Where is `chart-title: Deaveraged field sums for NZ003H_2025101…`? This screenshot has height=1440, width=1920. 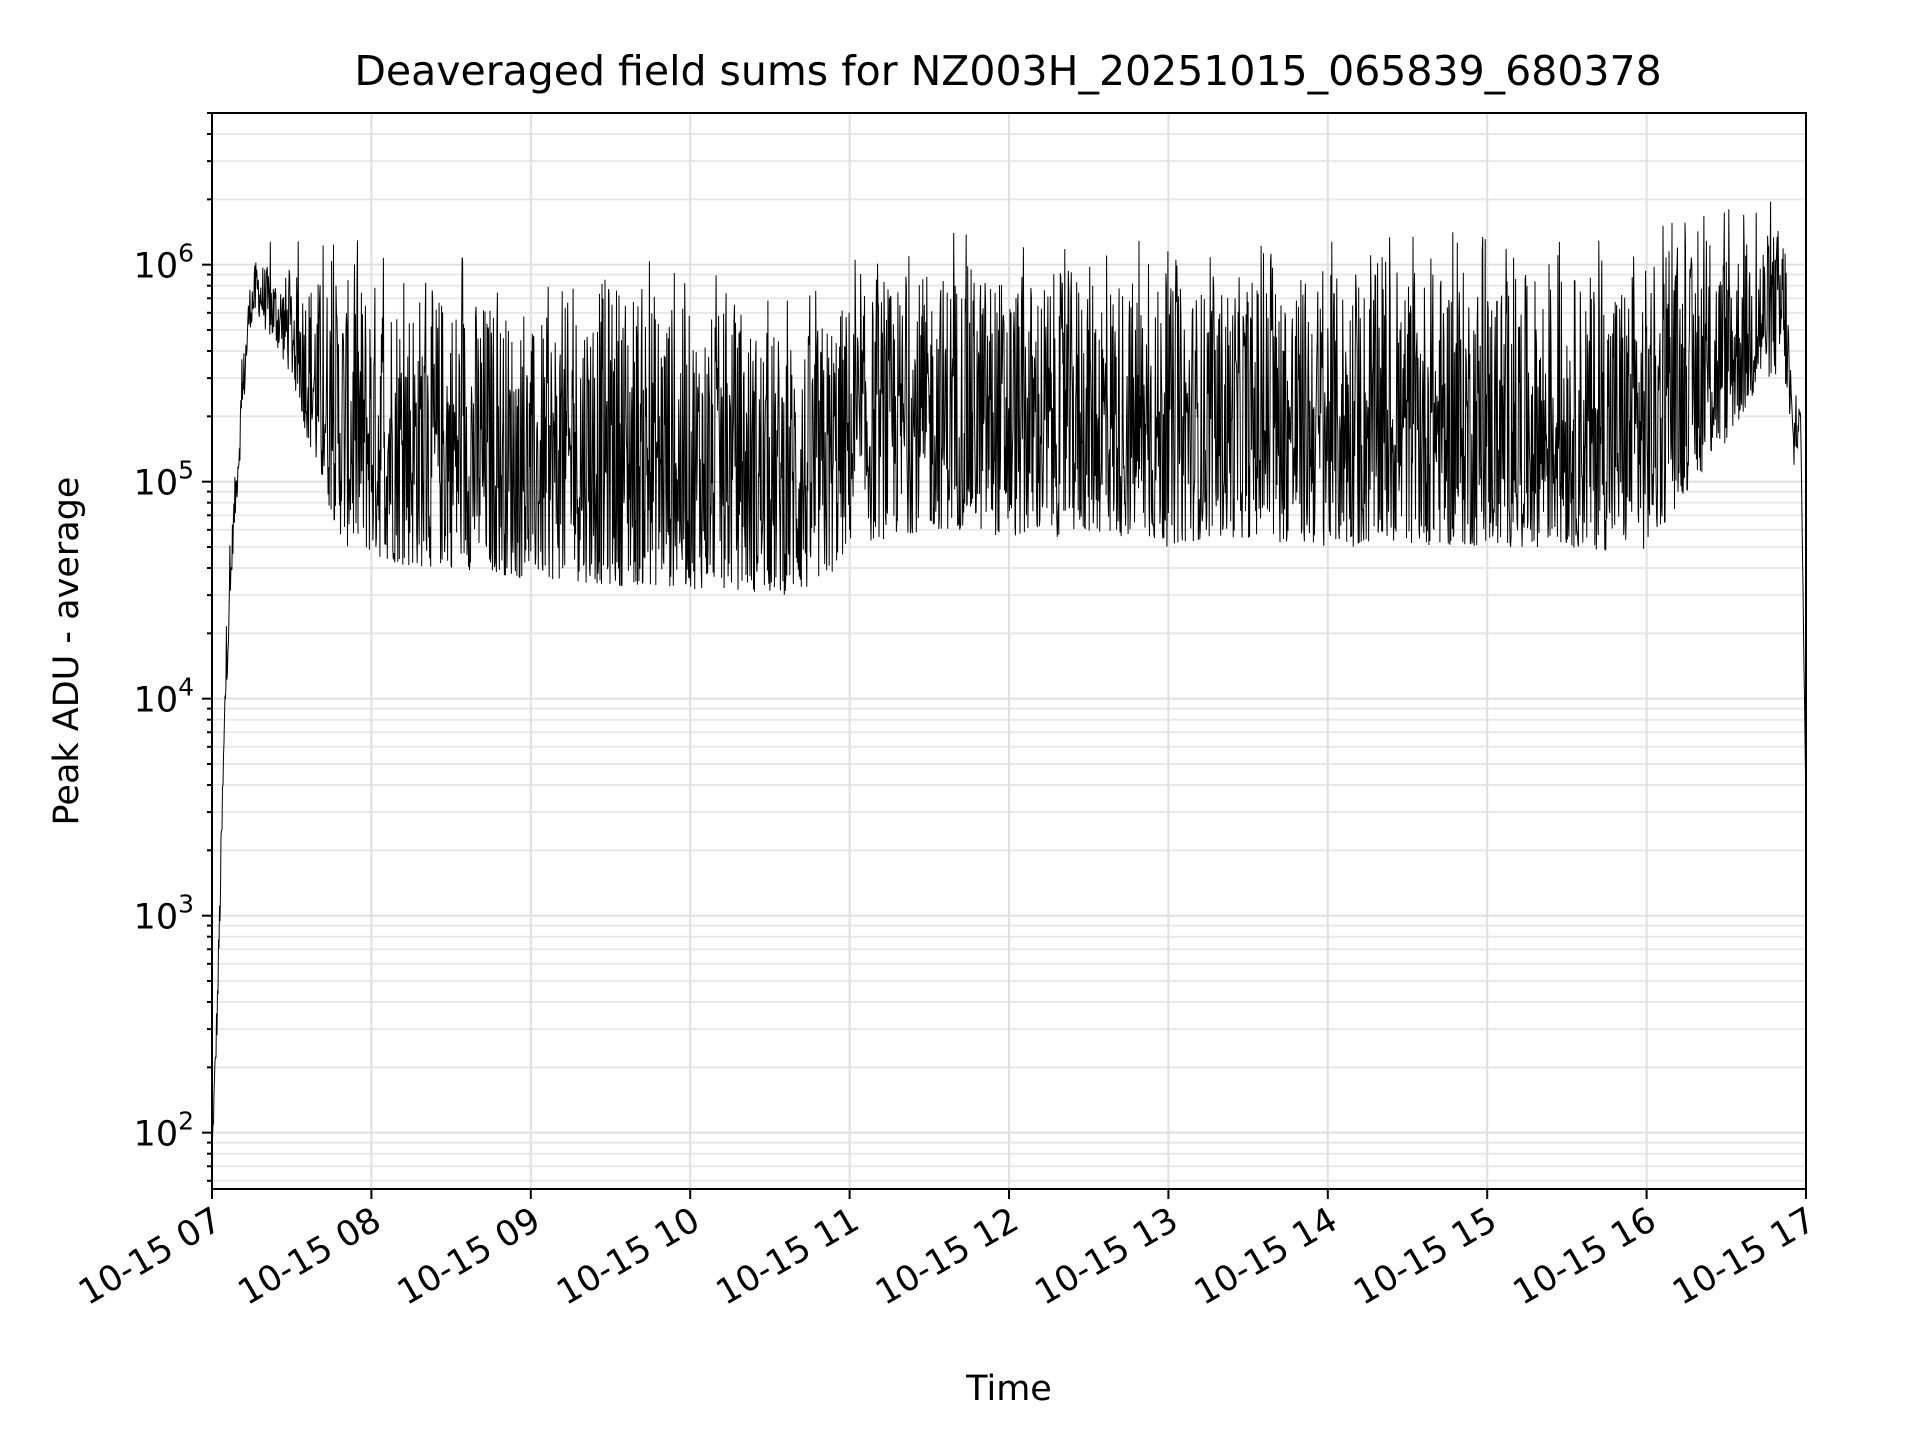 chart-title: Deaveraged field sums for NZ003H_2025101… is located at coordinates (1007, 71).